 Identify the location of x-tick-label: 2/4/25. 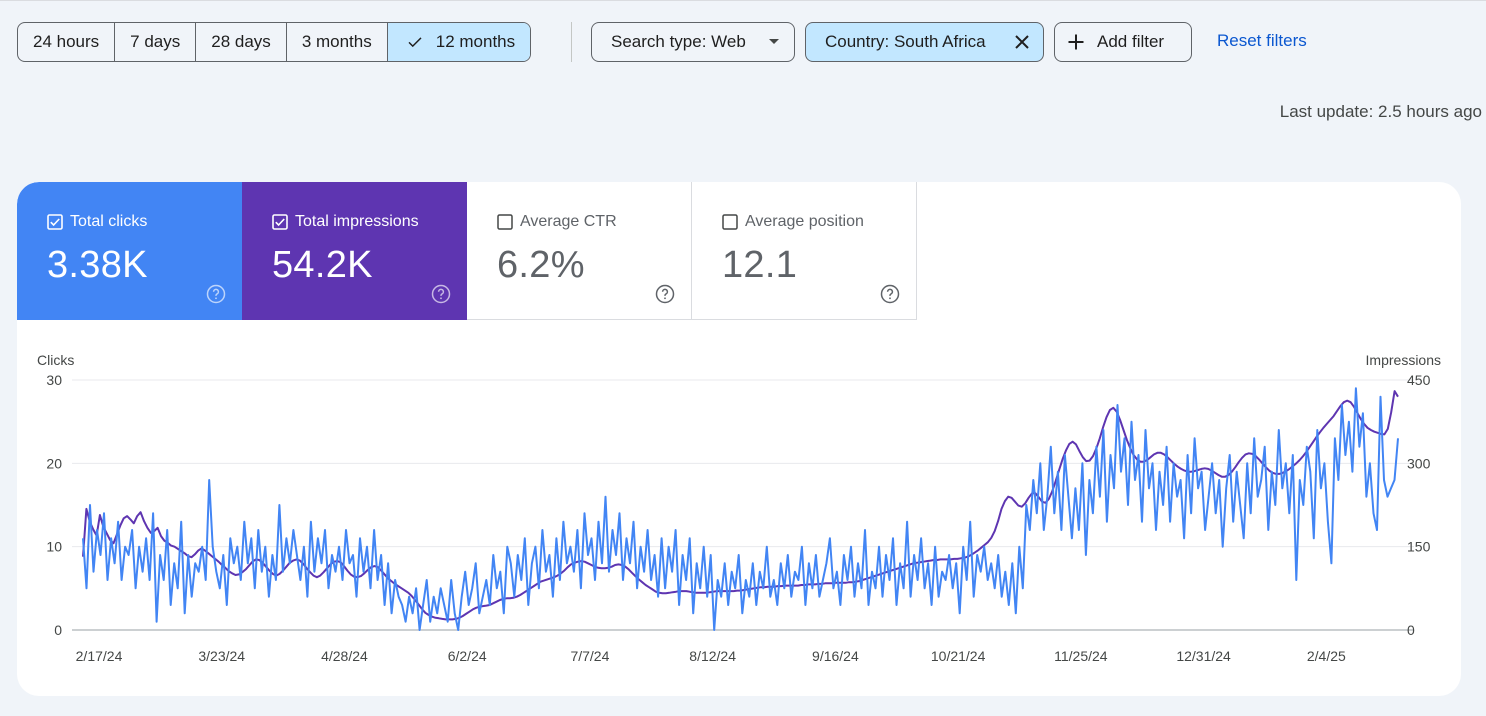
(1326, 656).